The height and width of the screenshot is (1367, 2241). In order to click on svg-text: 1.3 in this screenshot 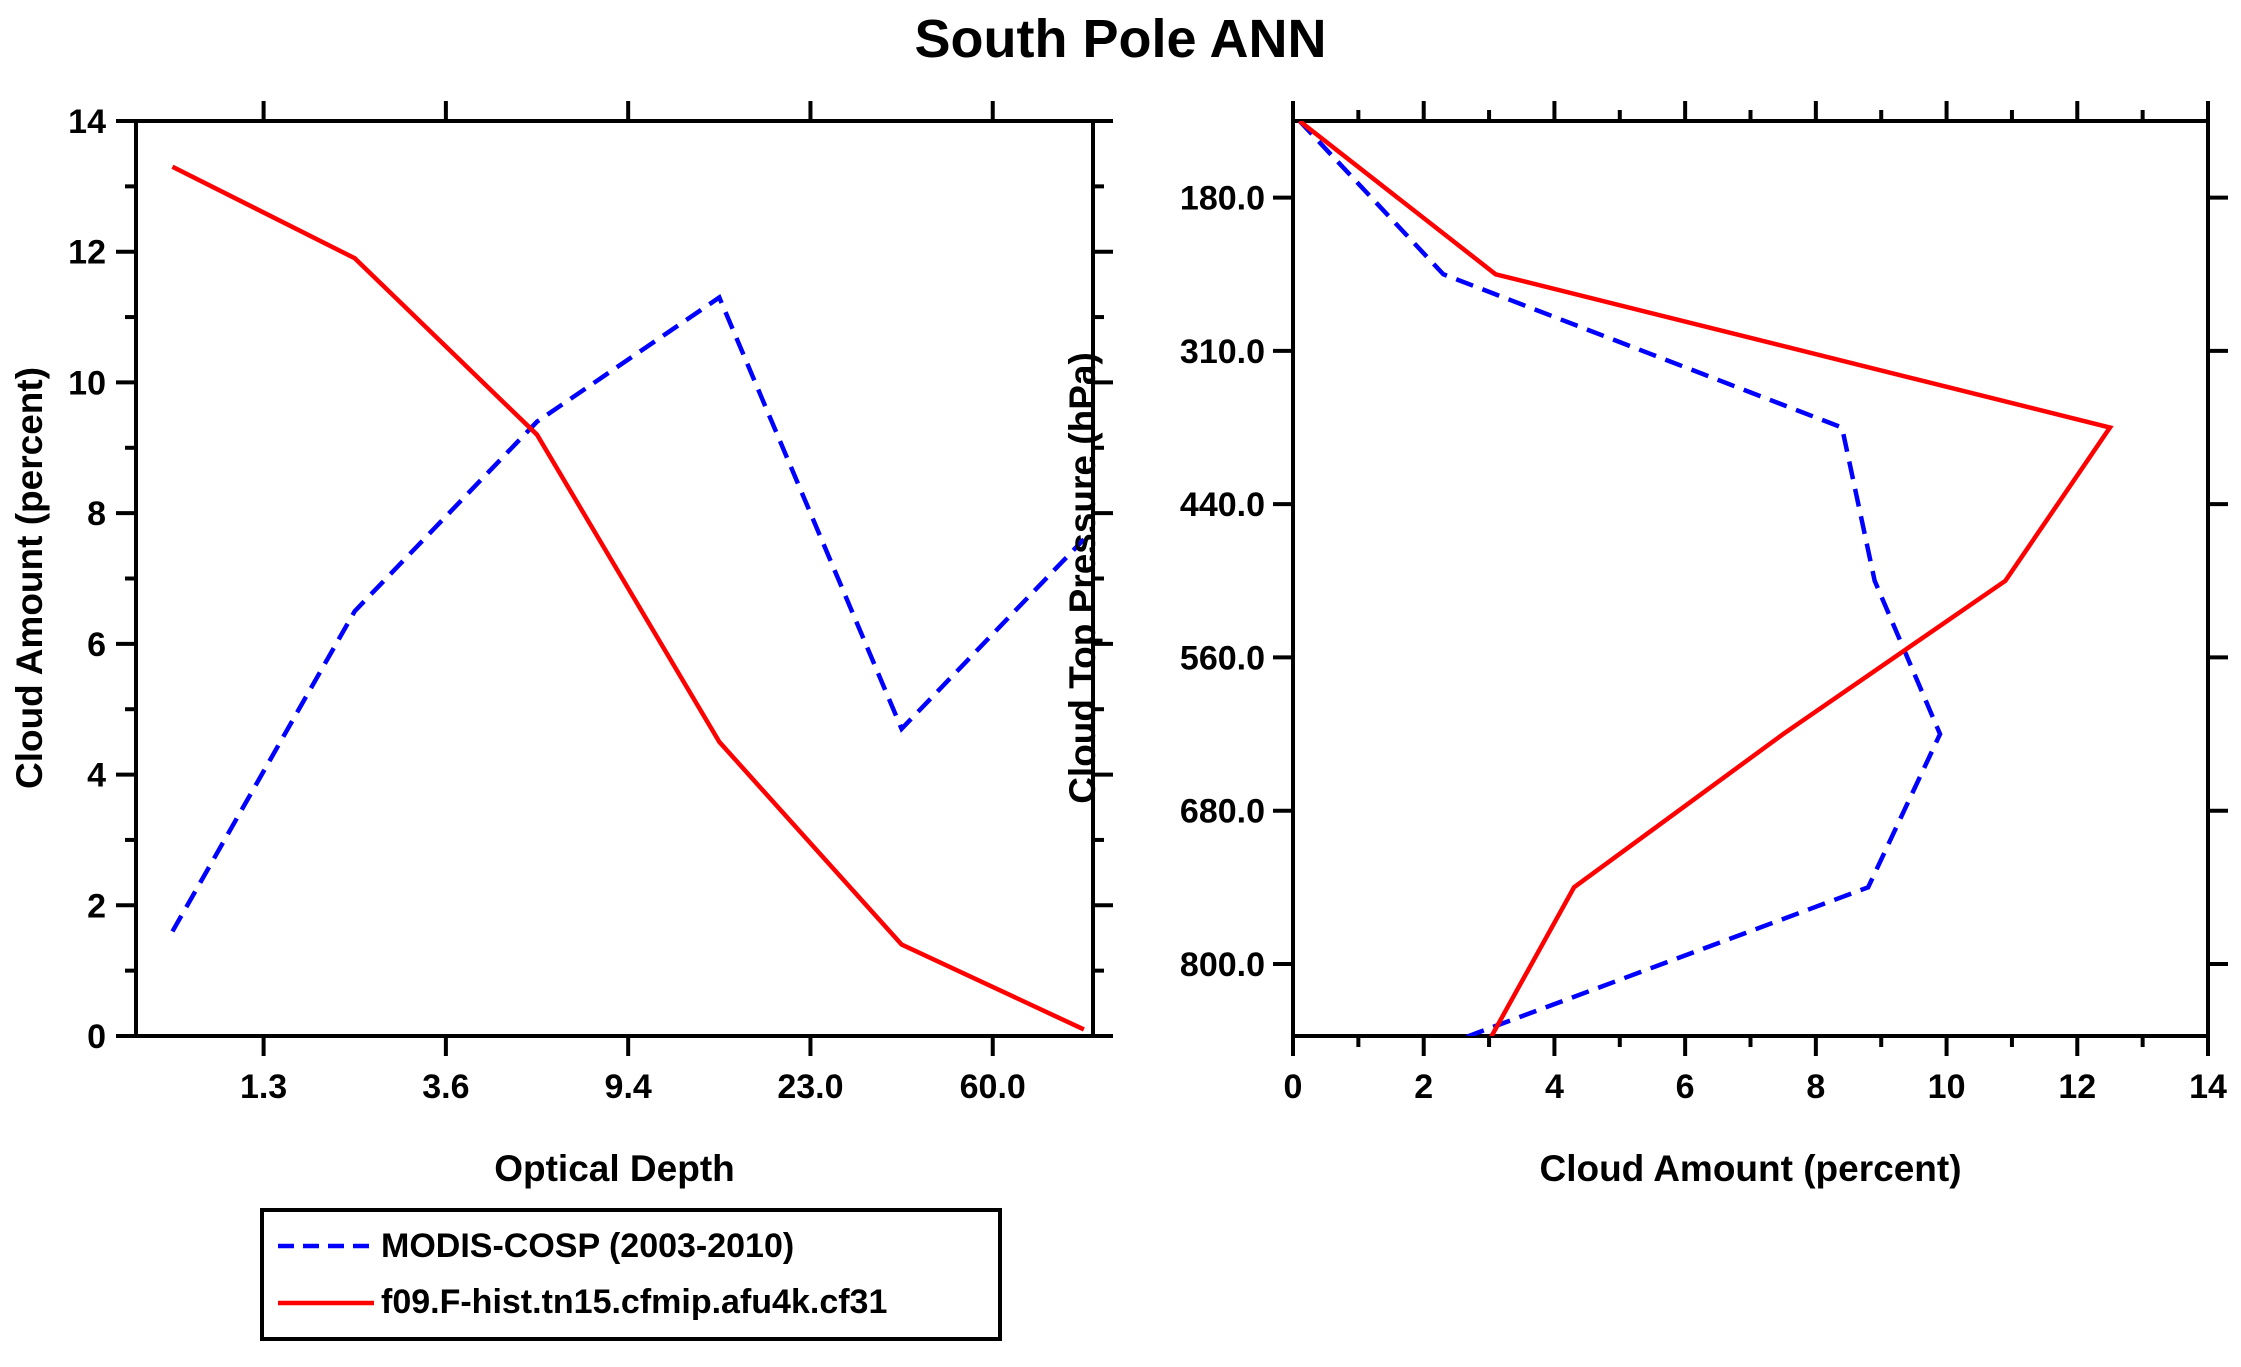, I will do `click(263, 1087)`.